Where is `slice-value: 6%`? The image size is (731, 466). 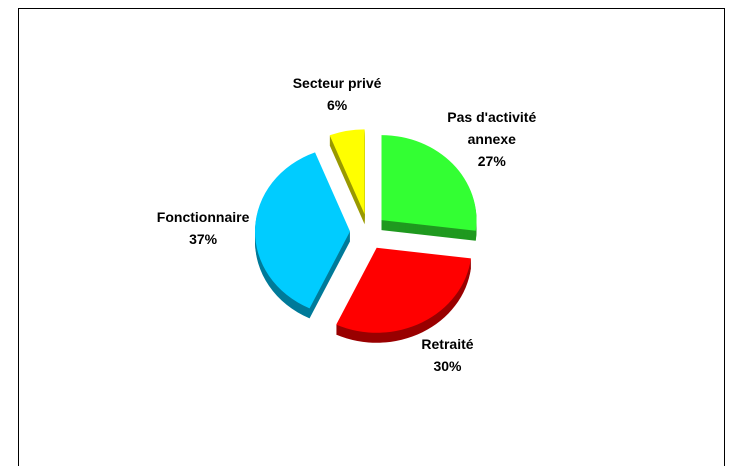
slice-value: 6% is located at coordinates (337, 105).